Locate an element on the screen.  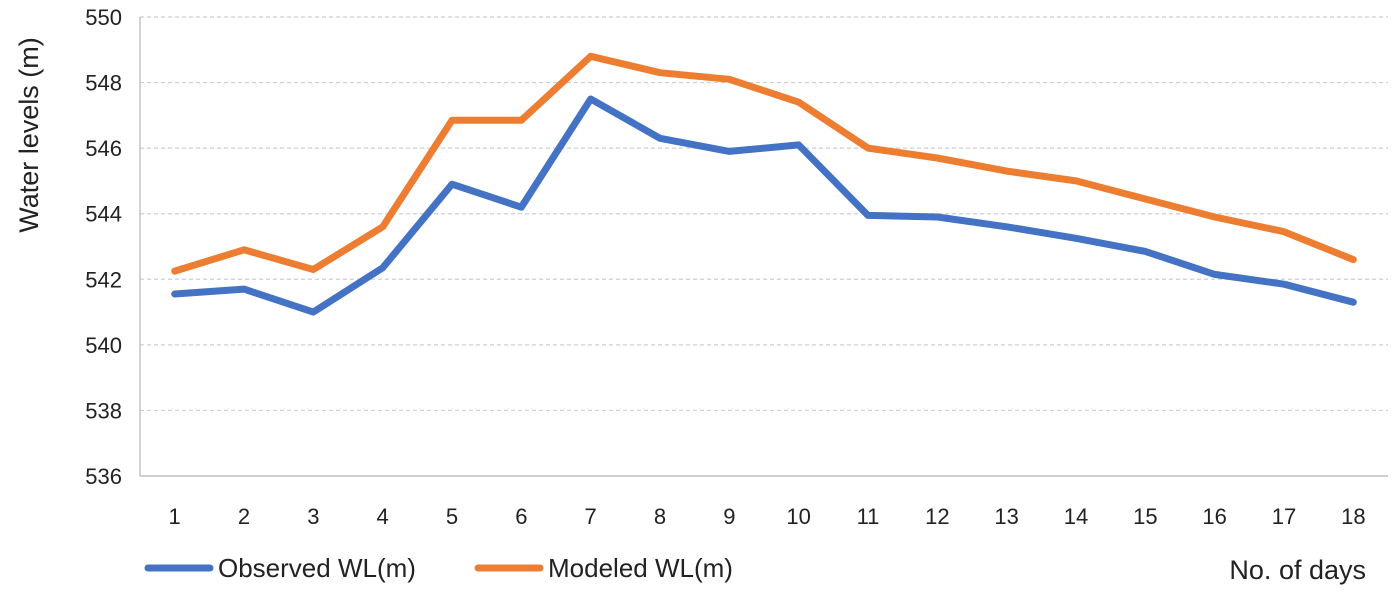
x-tick-label: 13 is located at coordinates (1006, 516).